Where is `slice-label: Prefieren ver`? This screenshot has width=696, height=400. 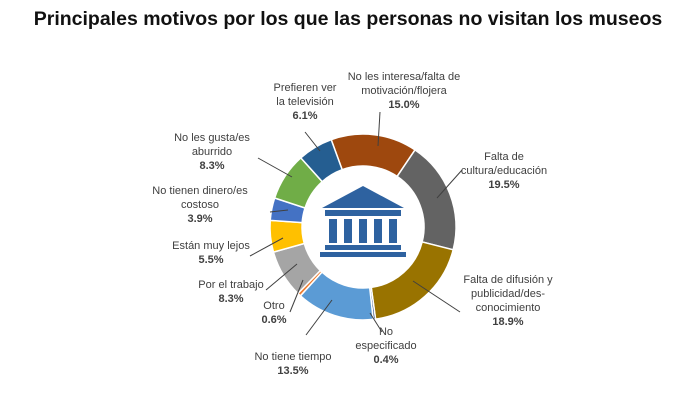
slice-label: Prefieren ver is located at coordinates (305, 88).